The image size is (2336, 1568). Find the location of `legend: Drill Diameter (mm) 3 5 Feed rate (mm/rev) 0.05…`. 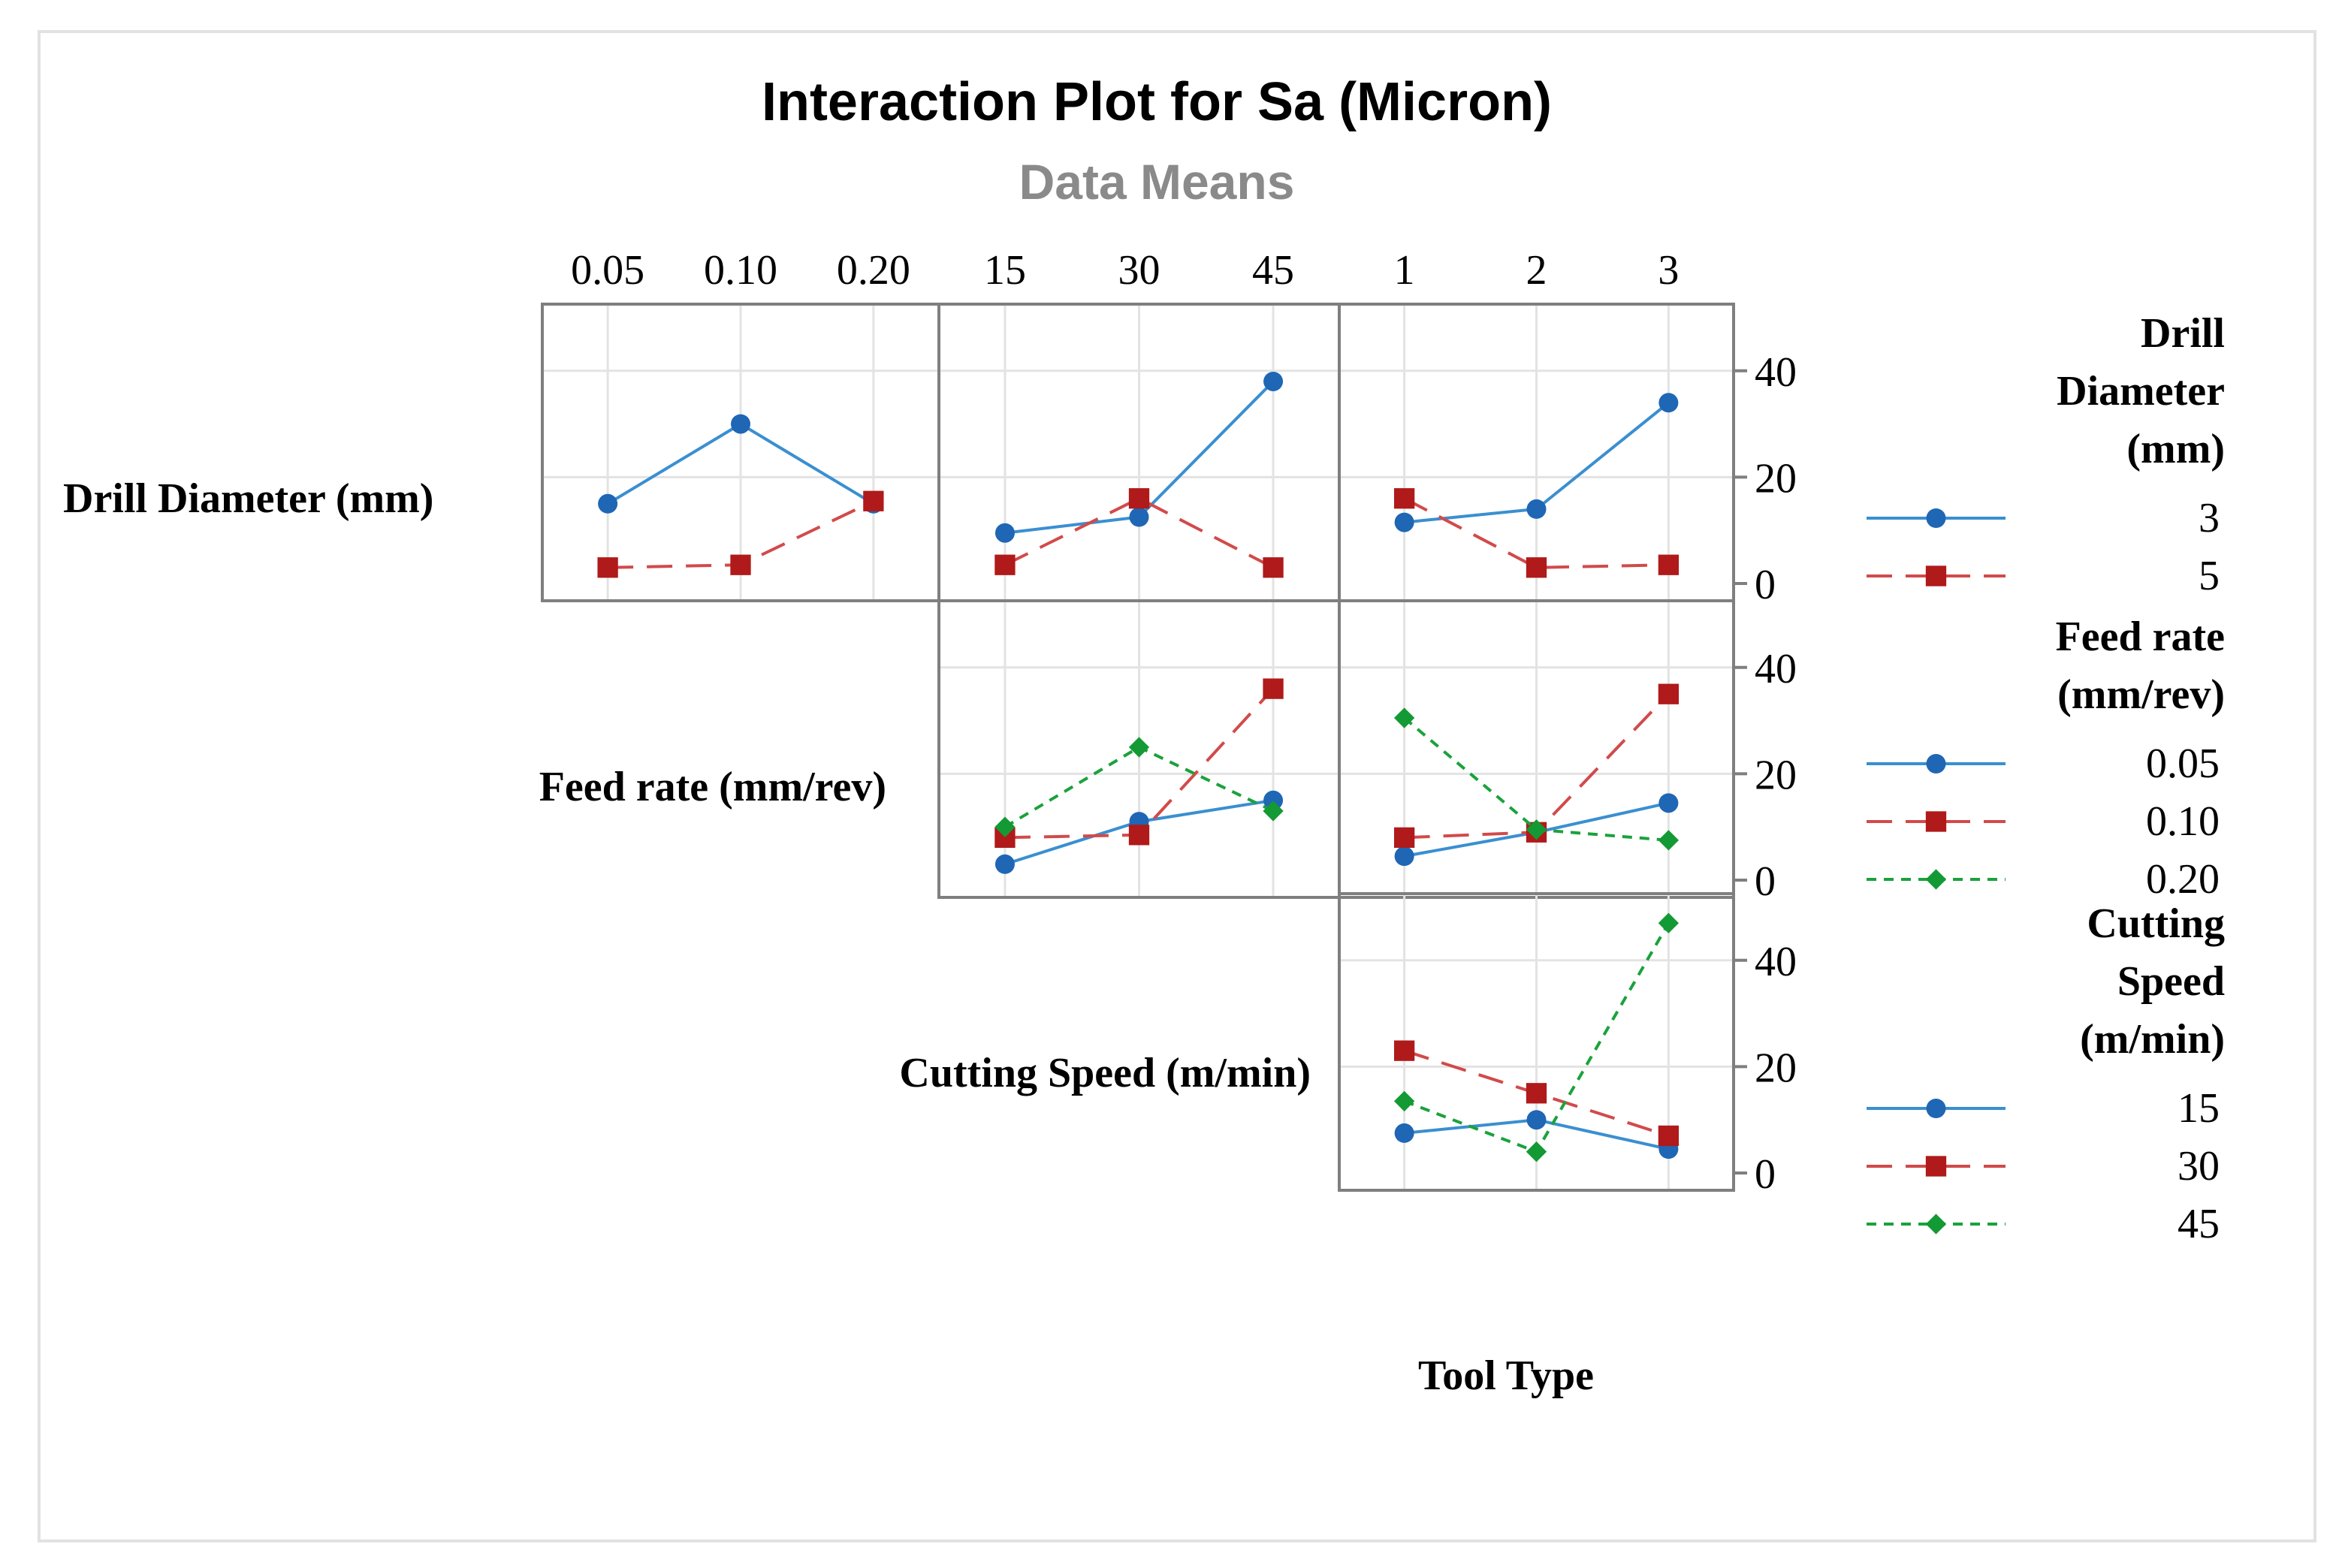

legend: Drill Diameter (mm) 3 5 Feed rate (mm/rev) 0.05… is located at coordinates (2046, 779).